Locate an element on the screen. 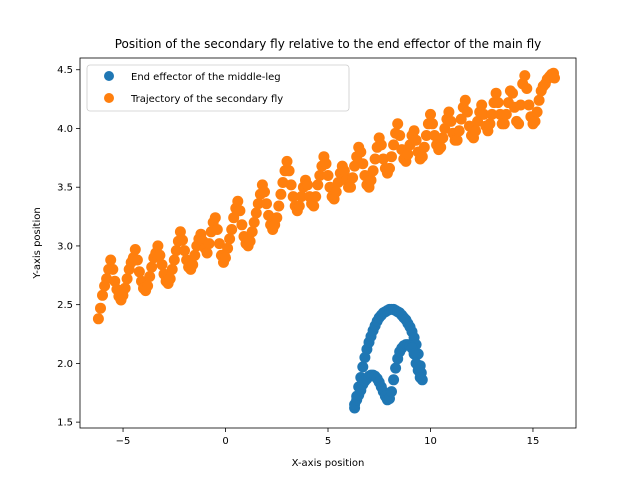 This screenshot has height=480, width=640. x-tick-label: 15 is located at coordinates (533, 441).